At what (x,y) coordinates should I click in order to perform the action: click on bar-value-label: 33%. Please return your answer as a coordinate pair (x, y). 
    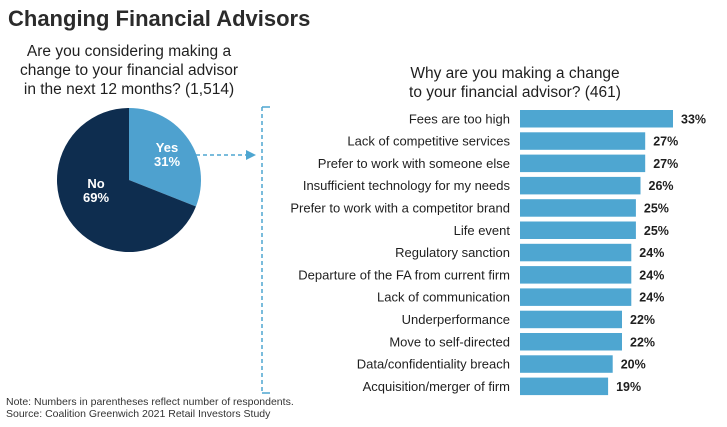
    Looking at the image, I should click on (693, 119).